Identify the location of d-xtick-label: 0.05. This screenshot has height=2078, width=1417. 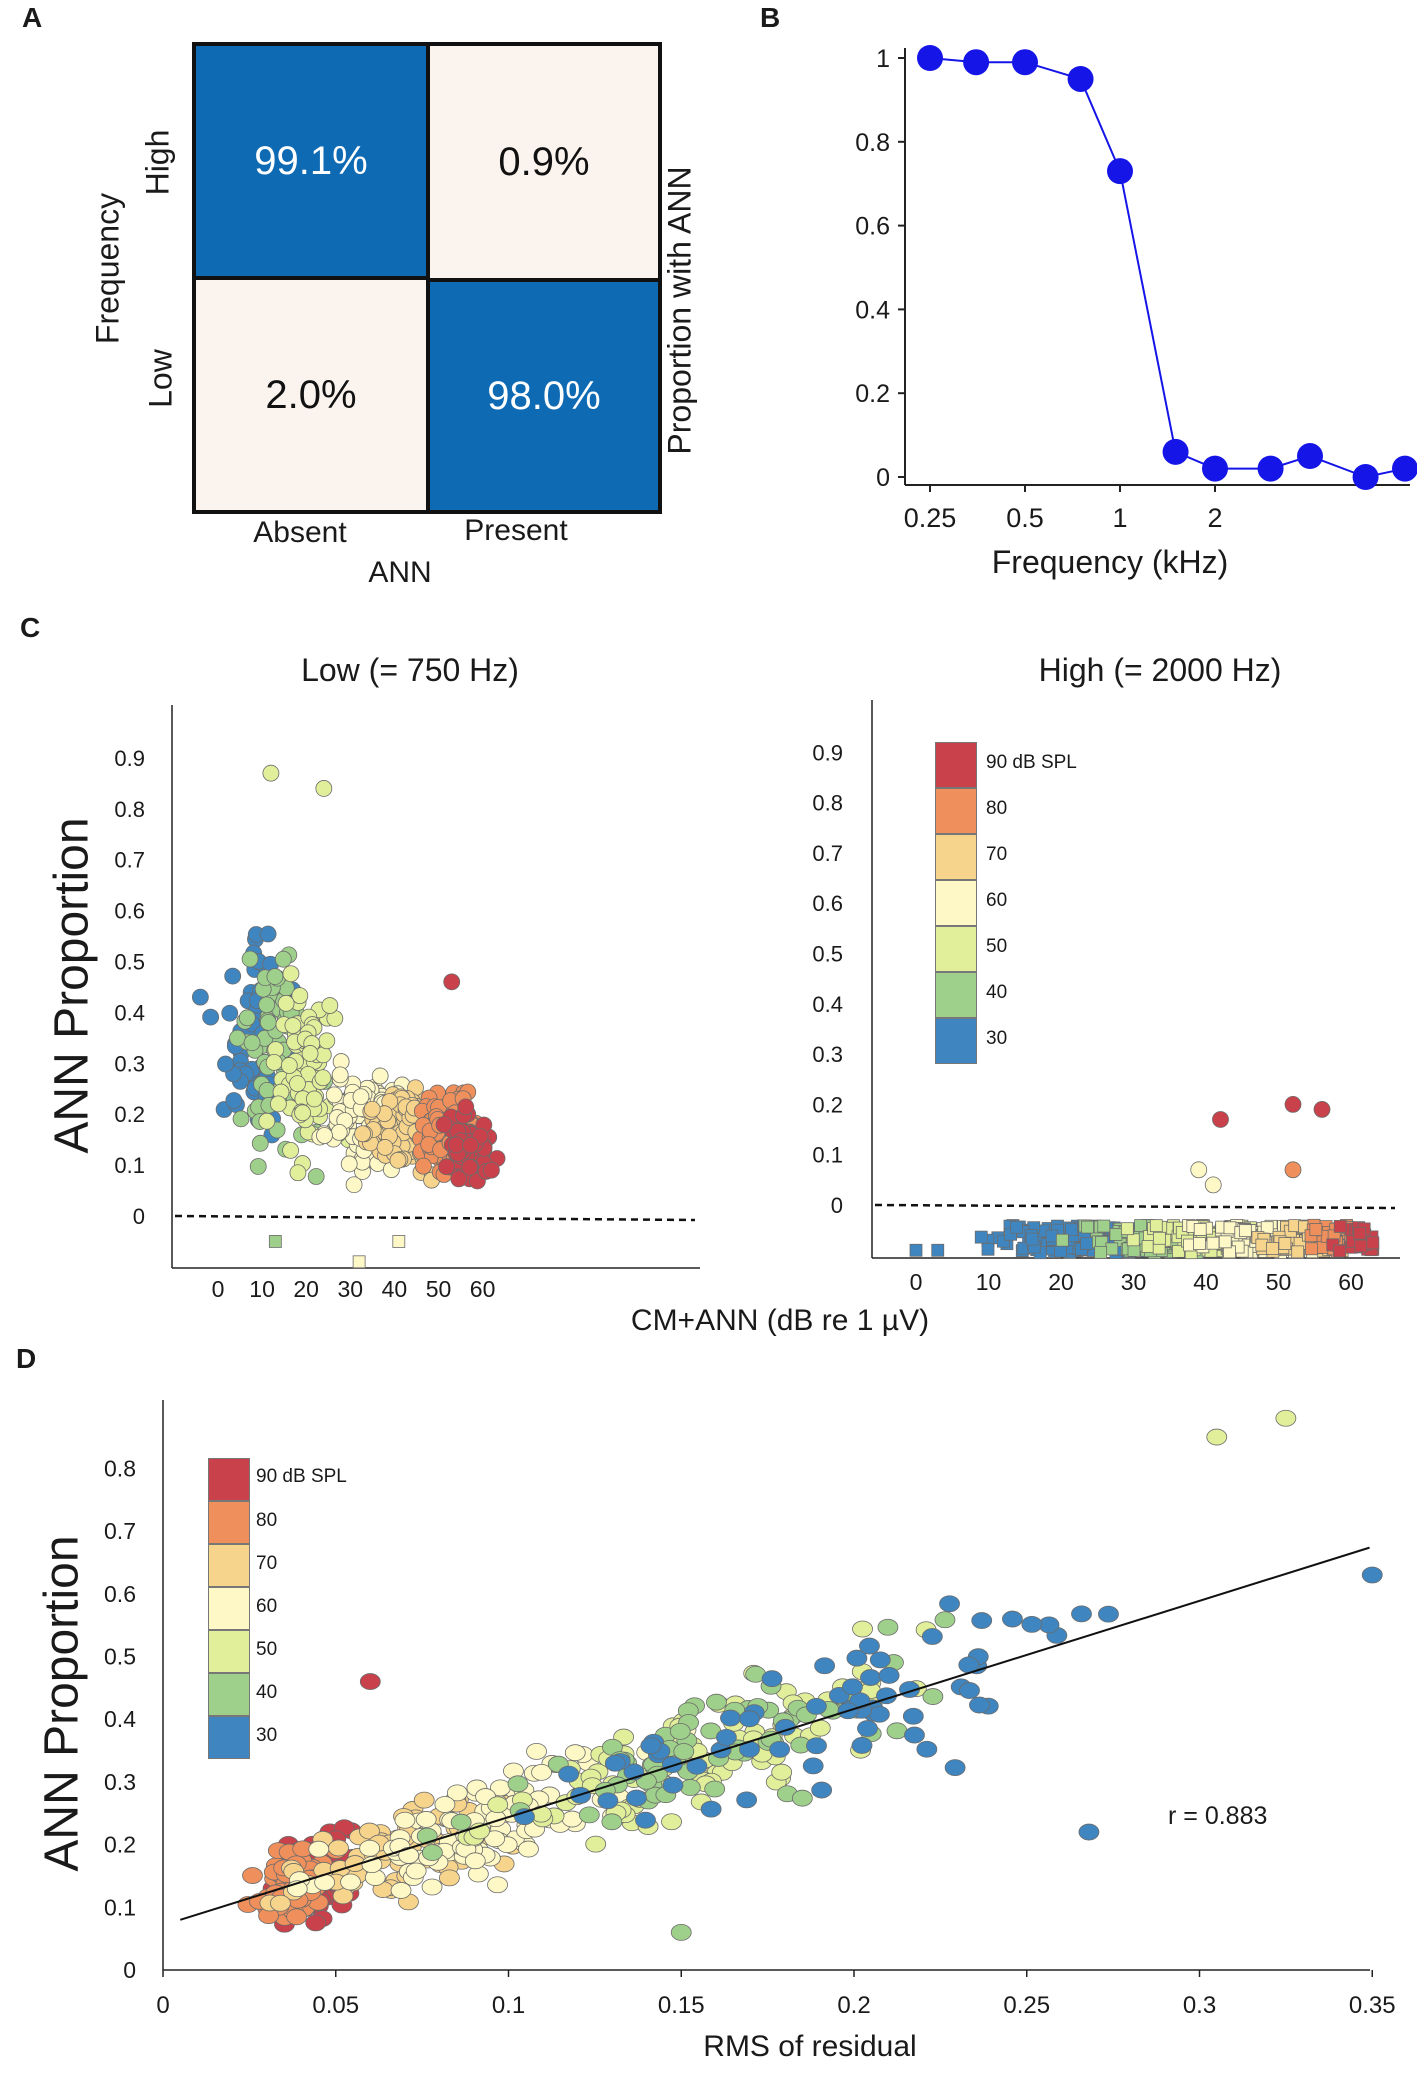
(335, 2005).